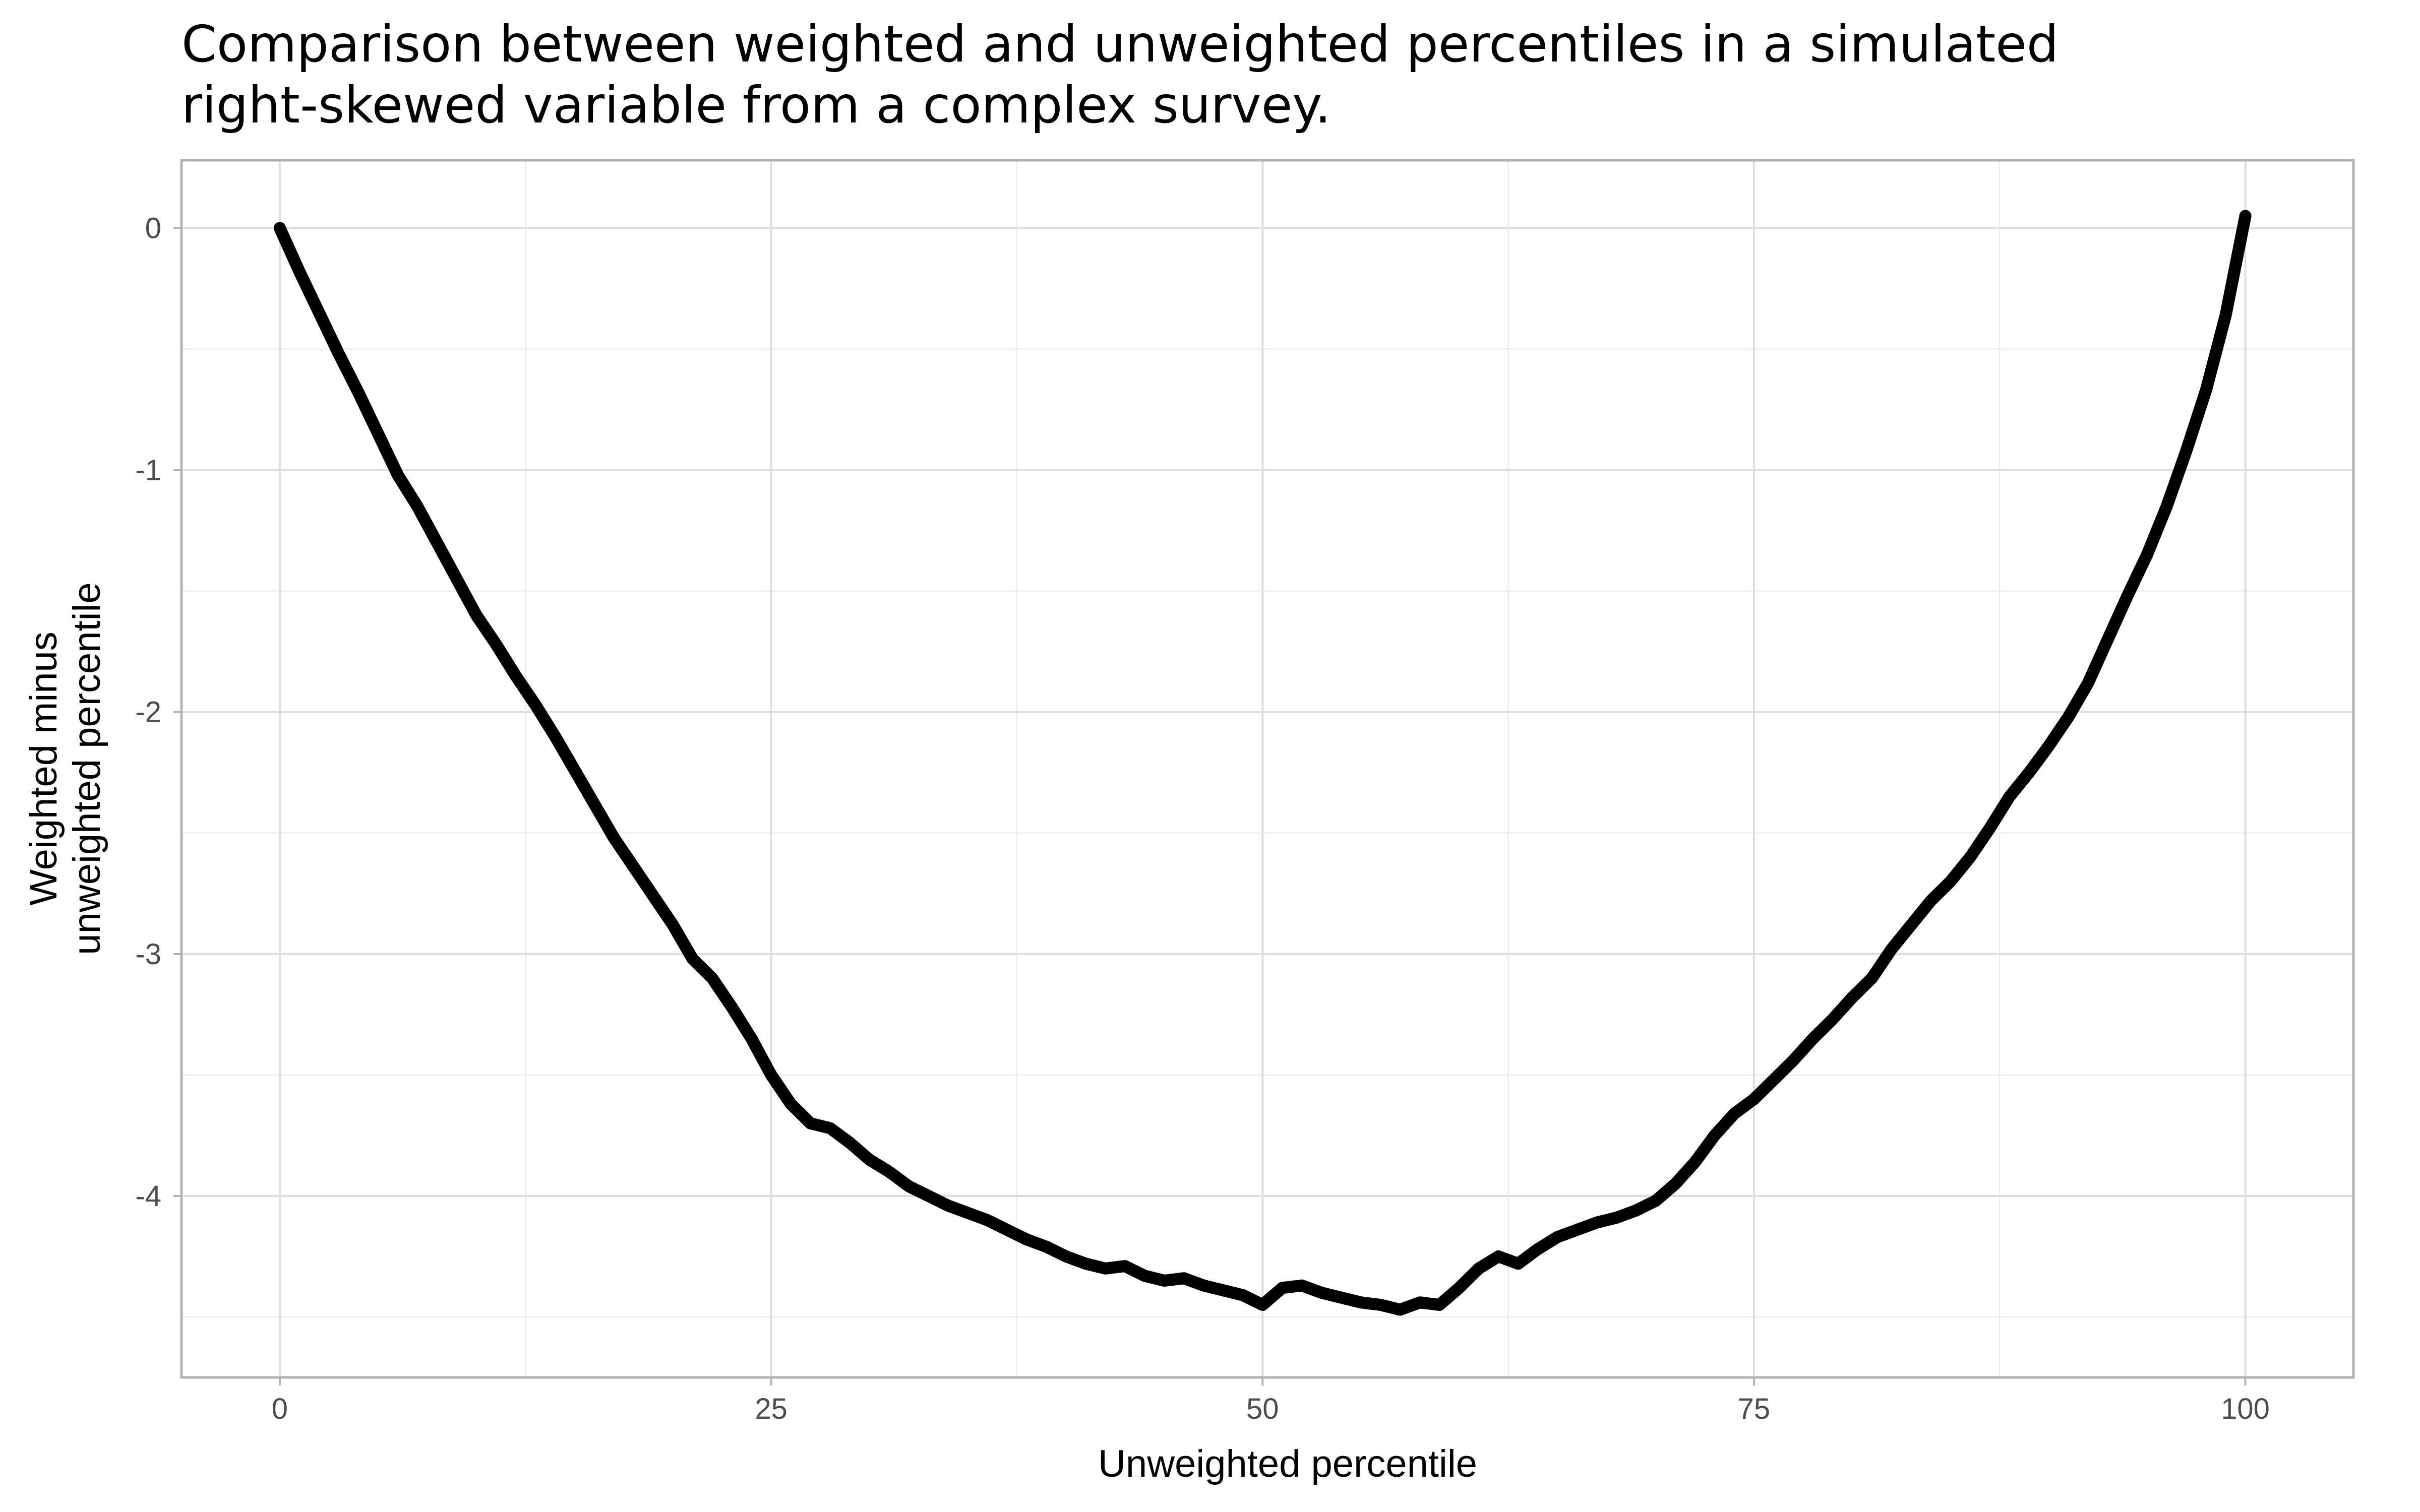 This screenshot has height=1512, width=2420. I want to click on x-tick-label: 100, so click(2245, 1409).